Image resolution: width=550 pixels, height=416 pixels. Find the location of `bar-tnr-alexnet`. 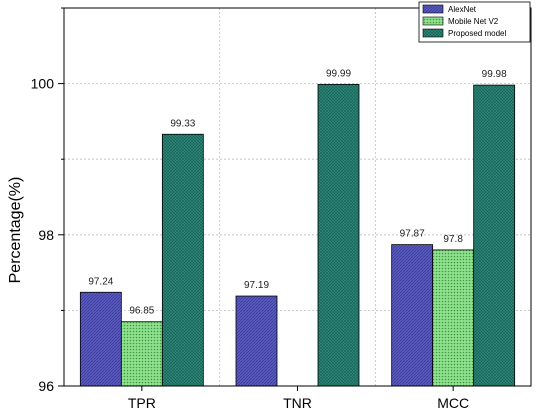

bar-tnr-alexnet is located at coordinates (256, 341).